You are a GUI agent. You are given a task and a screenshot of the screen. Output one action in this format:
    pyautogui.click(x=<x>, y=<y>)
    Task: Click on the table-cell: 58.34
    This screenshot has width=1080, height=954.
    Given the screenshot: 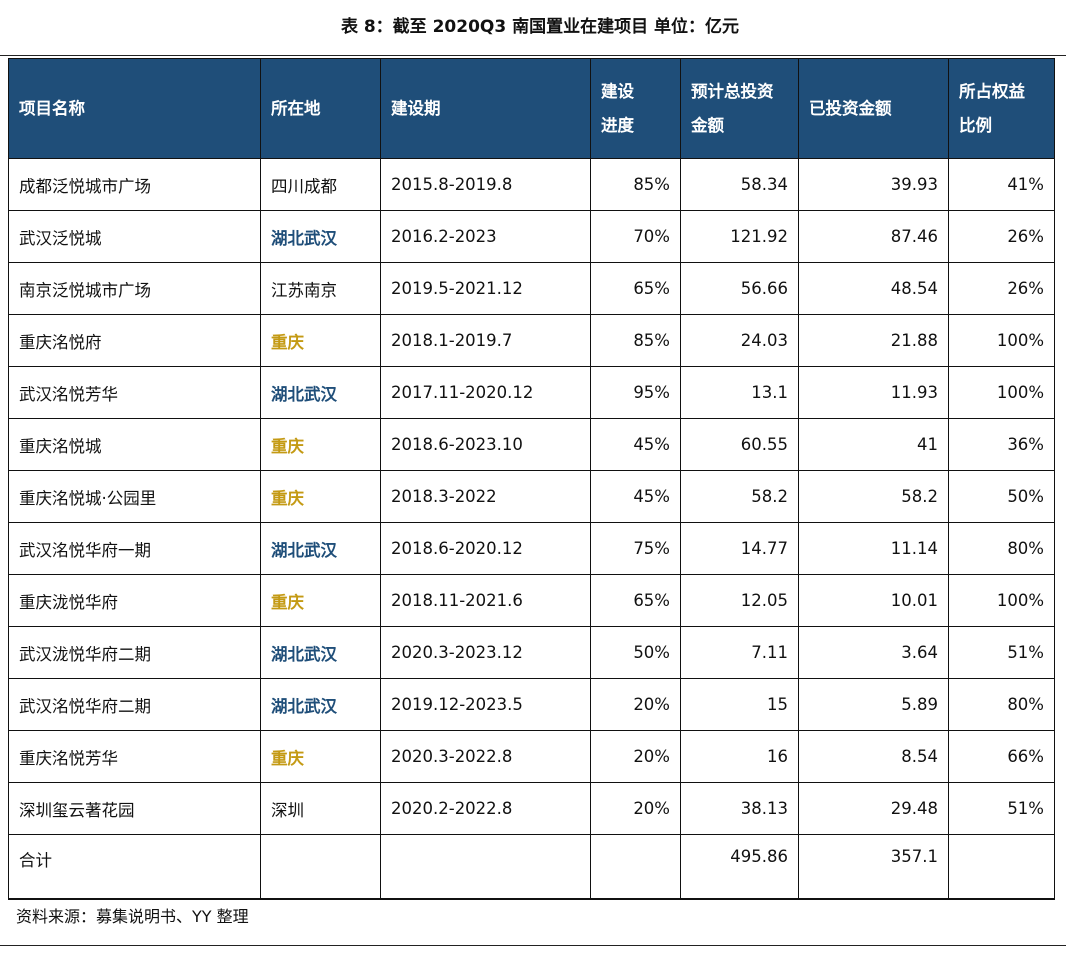 What is the action you would take?
    pyautogui.click(x=739, y=184)
    